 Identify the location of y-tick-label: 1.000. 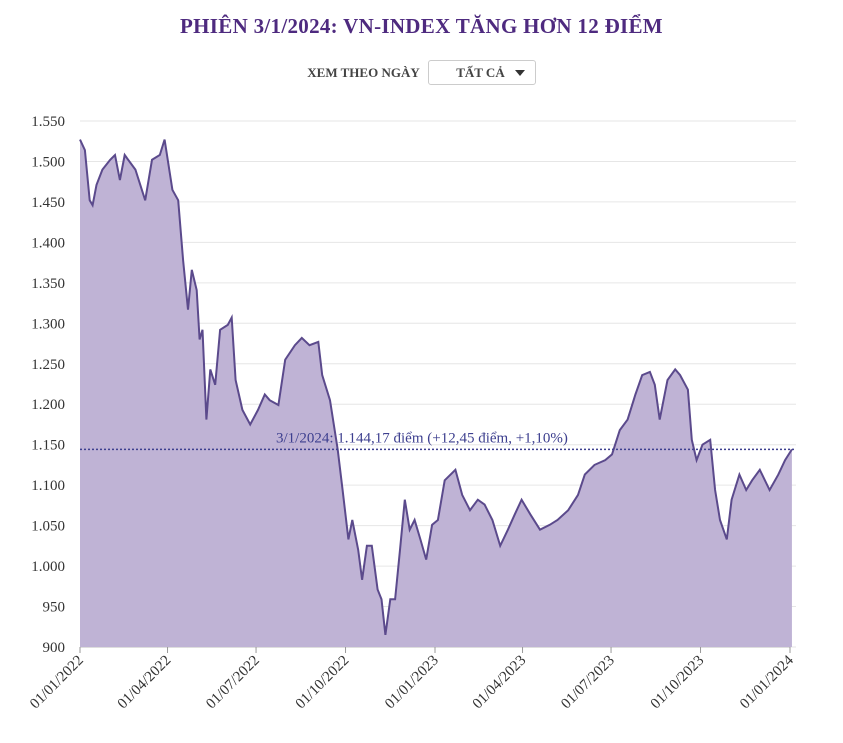
(48, 567).